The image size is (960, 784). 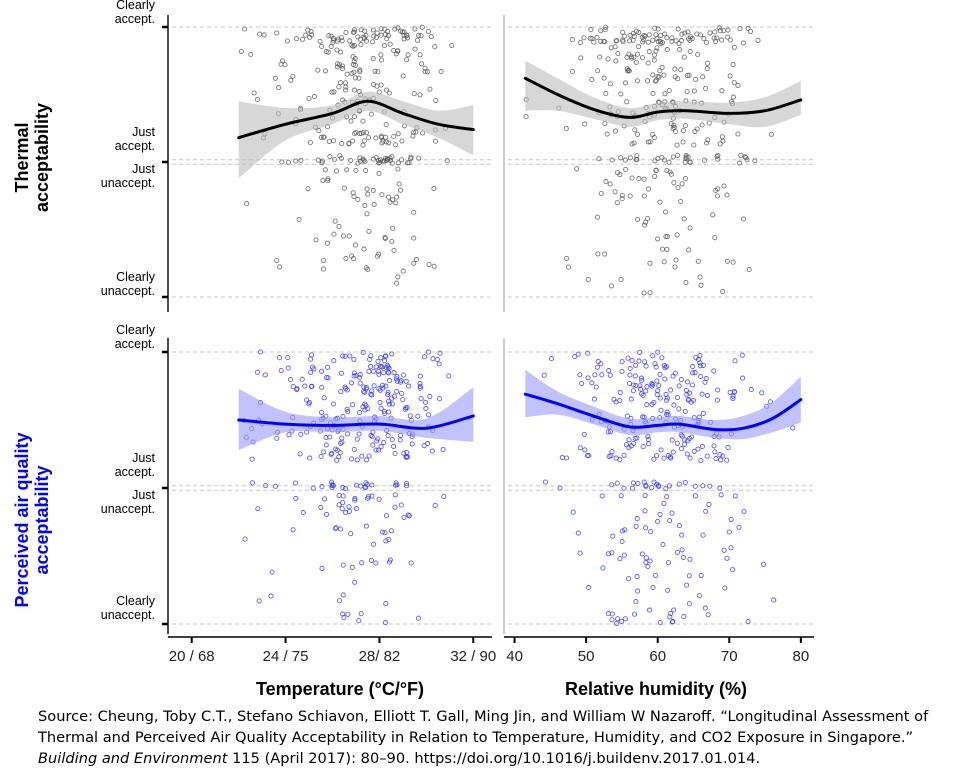 What do you see at coordinates (42, 157) in the screenshot?
I see `row-ylabel-line: acceptability` at bounding box center [42, 157].